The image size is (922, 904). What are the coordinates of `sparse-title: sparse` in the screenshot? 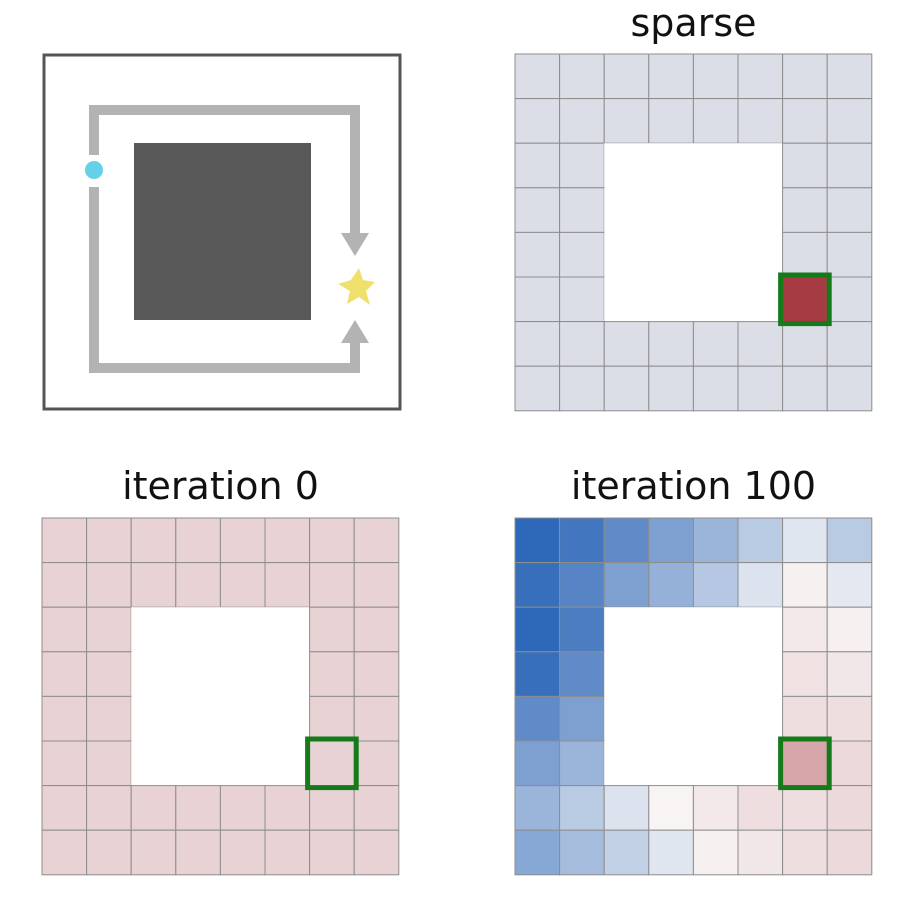 It's located at (693, 23).